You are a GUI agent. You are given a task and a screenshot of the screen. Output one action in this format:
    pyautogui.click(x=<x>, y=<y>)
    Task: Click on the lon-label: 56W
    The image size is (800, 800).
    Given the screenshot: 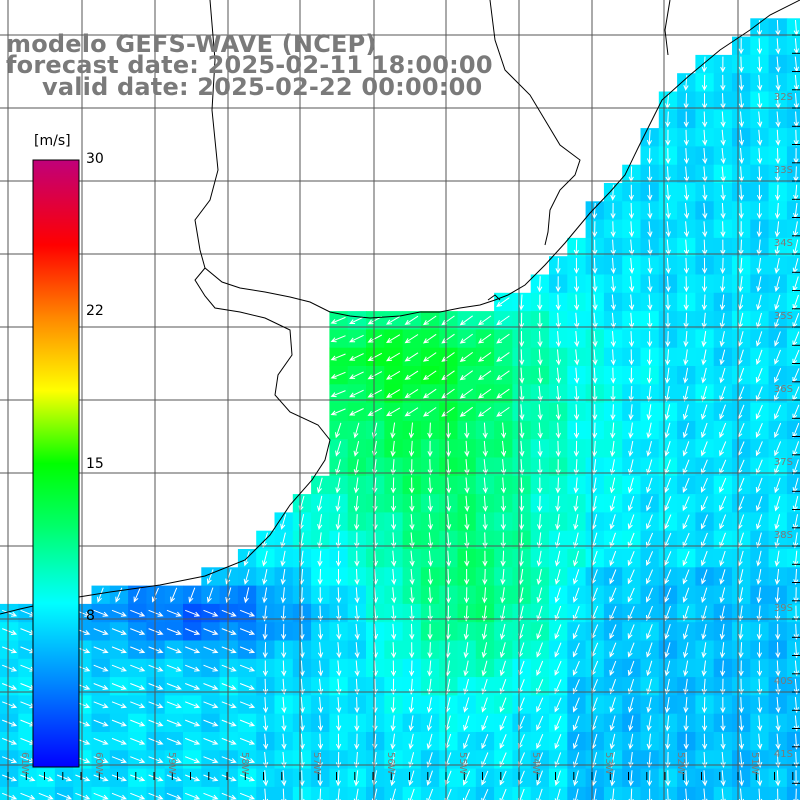 What is the action you would take?
    pyautogui.click(x=390, y=763)
    